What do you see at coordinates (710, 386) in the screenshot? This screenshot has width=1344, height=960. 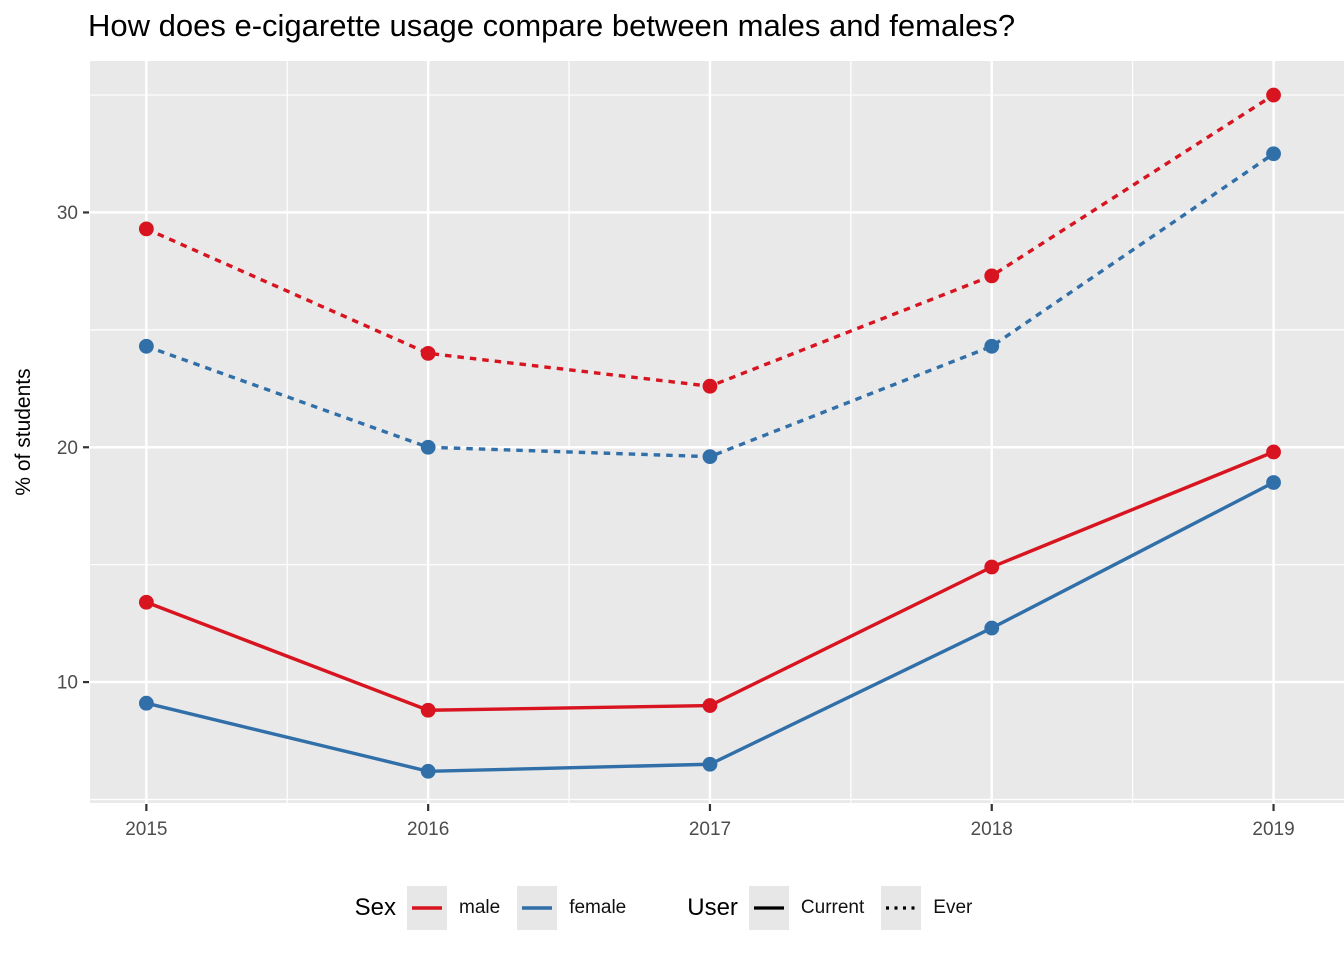 I see `data-point-male-ever-2017` at bounding box center [710, 386].